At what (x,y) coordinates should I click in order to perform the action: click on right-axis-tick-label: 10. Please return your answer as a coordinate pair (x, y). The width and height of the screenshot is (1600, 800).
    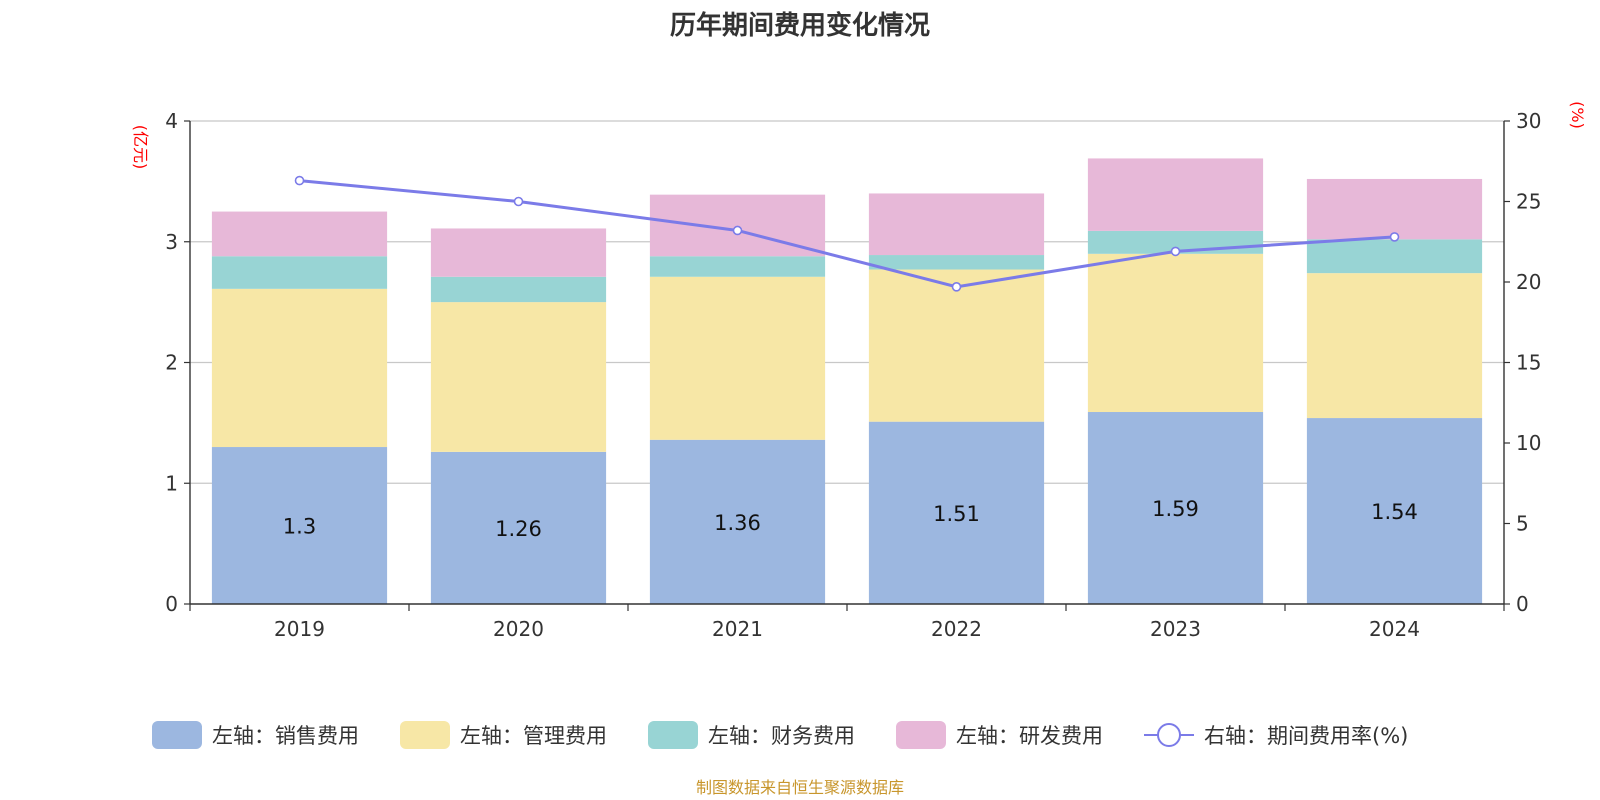
    Looking at the image, I should click on (1528, 443).